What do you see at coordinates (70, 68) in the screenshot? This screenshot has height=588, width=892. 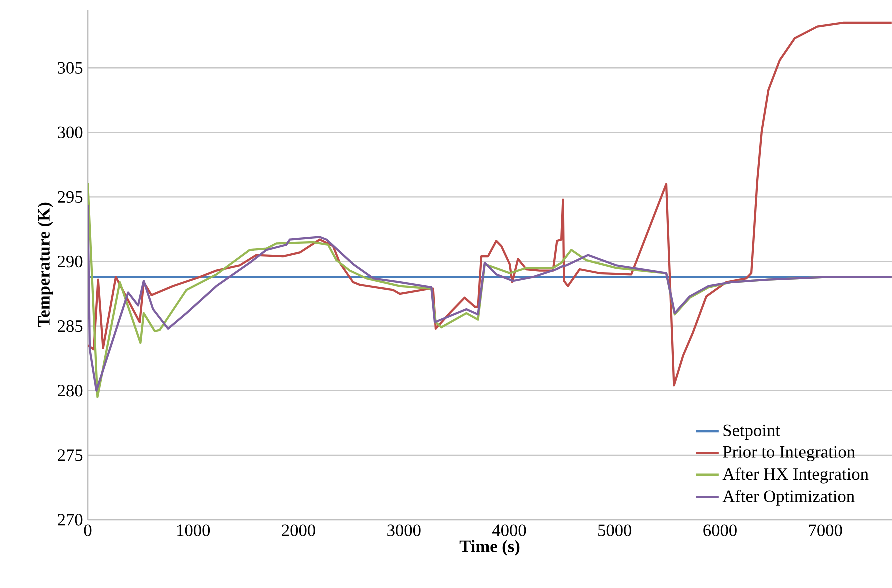 I see `y-tick-label: 305` at bounding box center [70, 68].